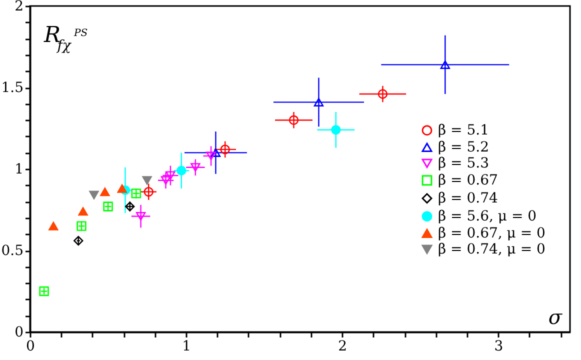 Image resolution: width=581 pixels, height=360 pixels. I want to click on legend-label: β = 5.1, so click(463, 130).